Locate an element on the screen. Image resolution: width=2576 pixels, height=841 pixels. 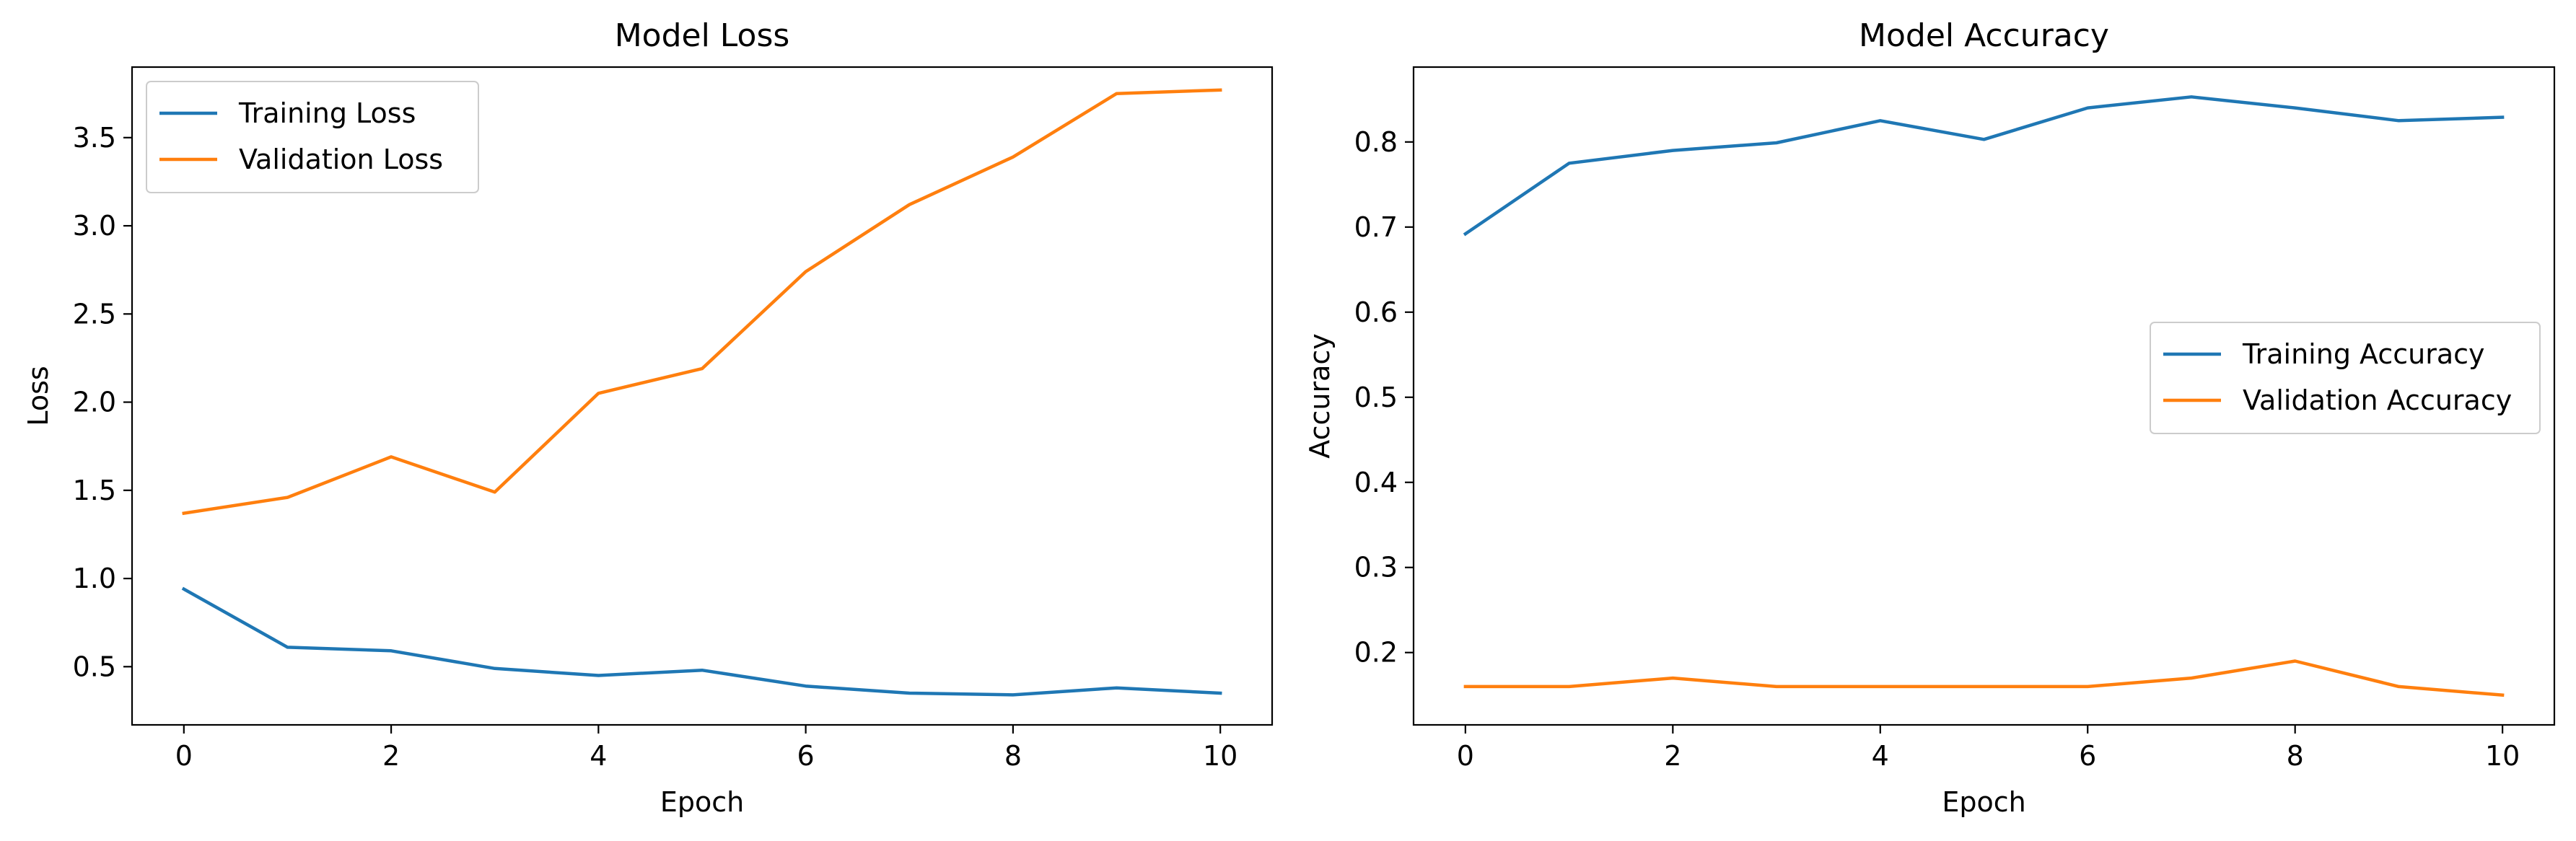
loss-chart-title: Model Loss is located at coordinates (702, 35).